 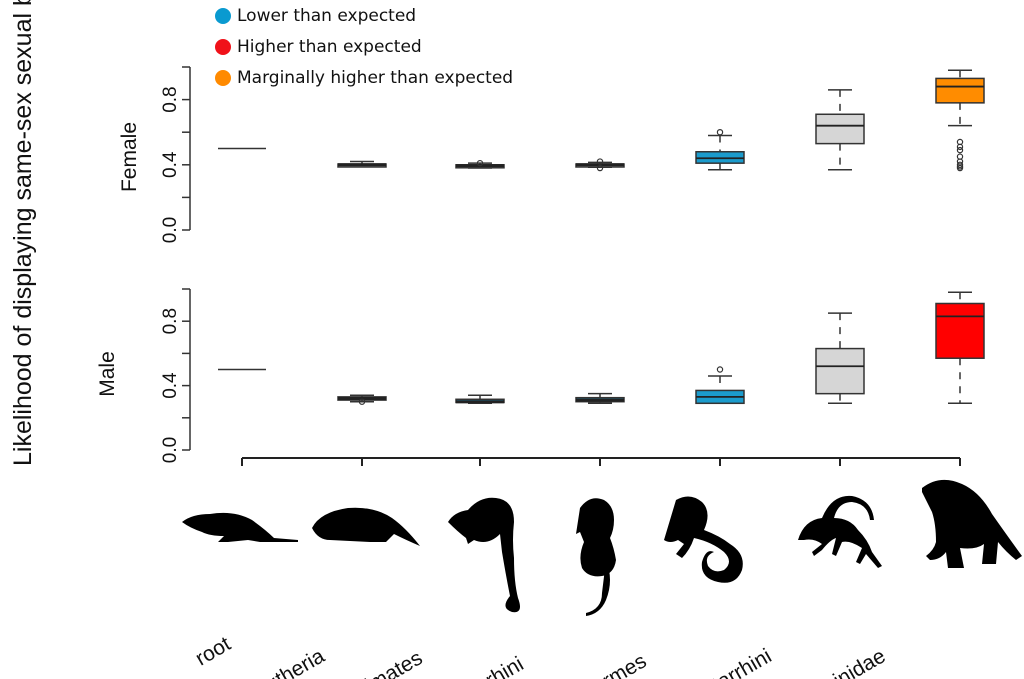 I want to click on category-label-hominidae: Hominidae, so click(x=840, y=661).